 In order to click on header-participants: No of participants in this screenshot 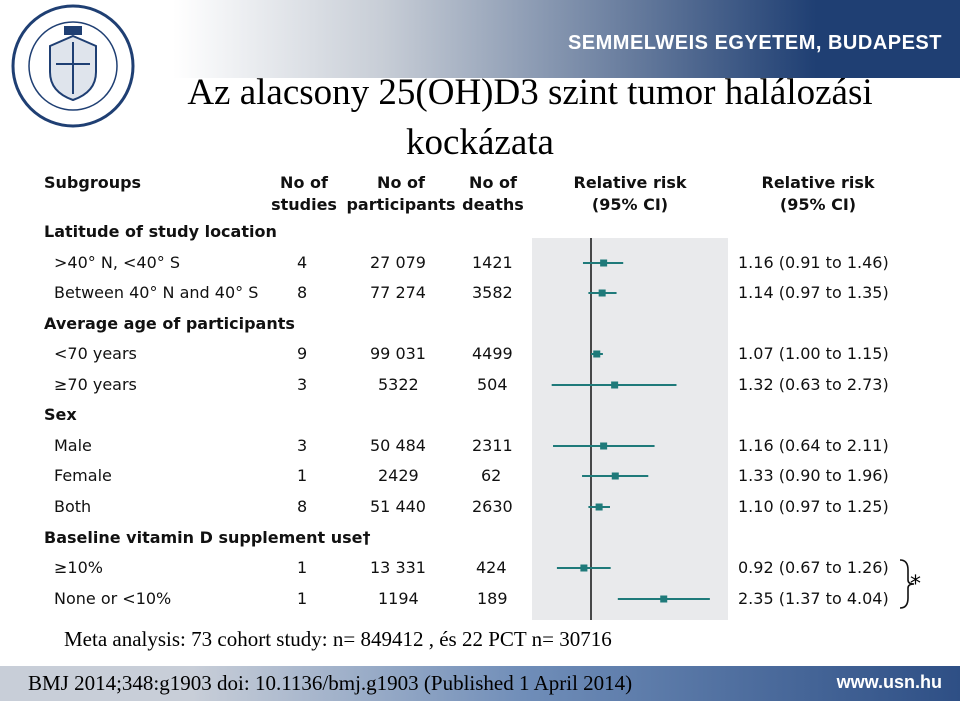, I will do `click(401, 193)`.